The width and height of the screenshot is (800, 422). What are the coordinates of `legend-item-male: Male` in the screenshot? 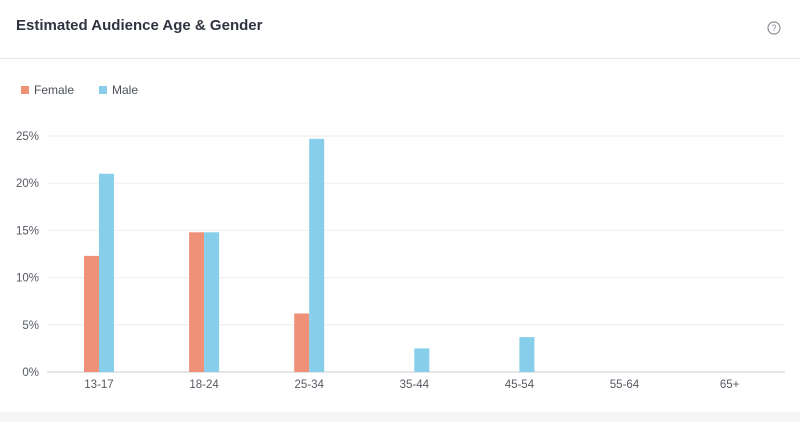 It's located at (118, 90).